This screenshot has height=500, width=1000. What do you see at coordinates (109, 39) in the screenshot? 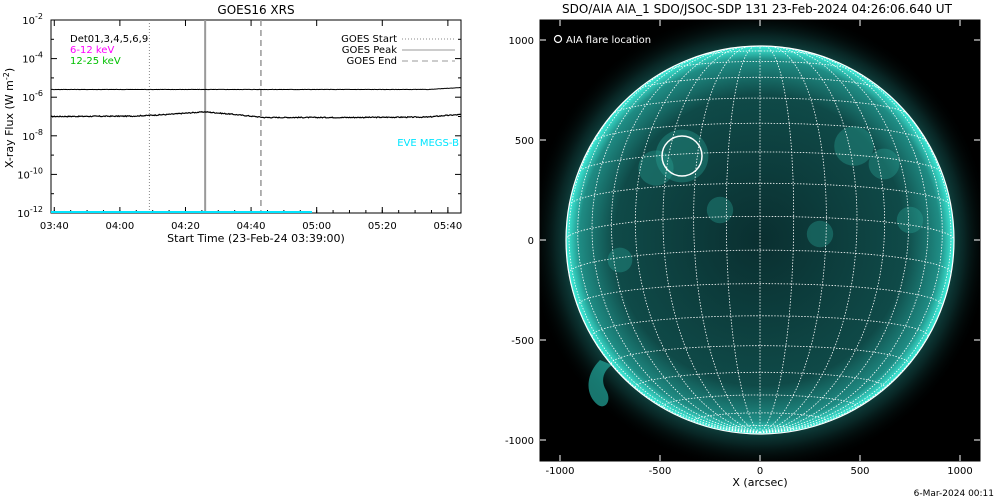
I see `legend-detector-label: Det01,3,4,5,6,9` at bounding box center [109, 39].